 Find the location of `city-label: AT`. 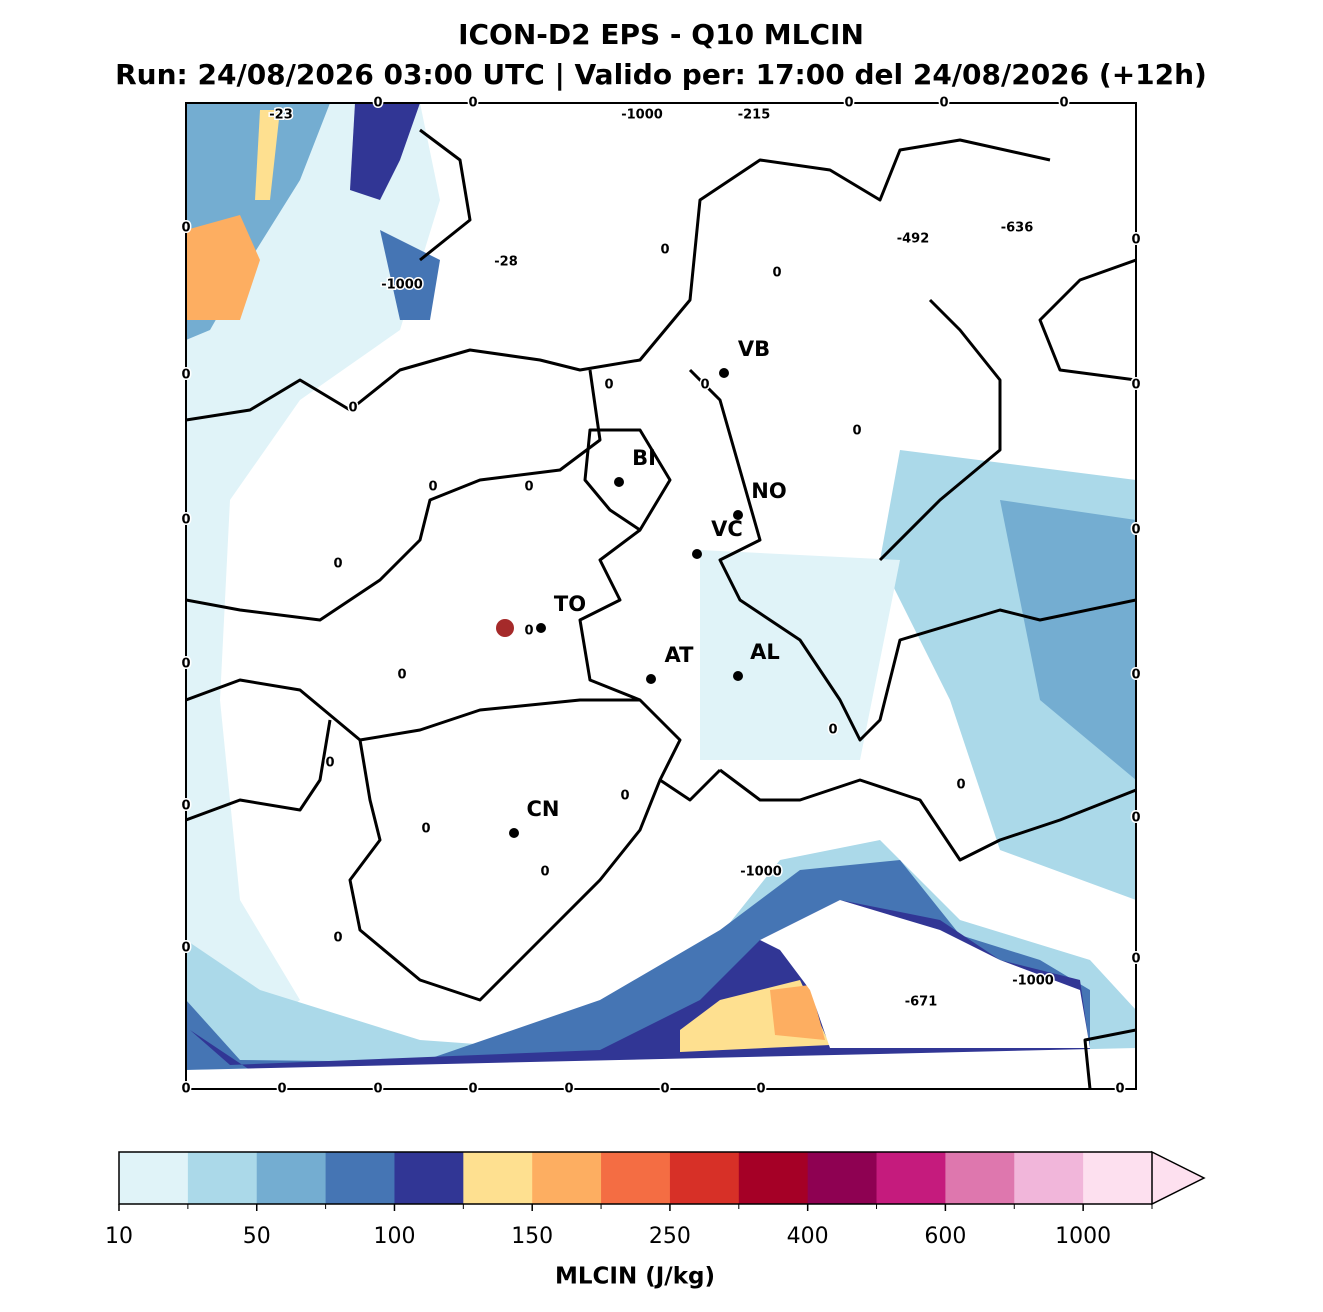

city-label: AT is located at coordinates (680, 655).